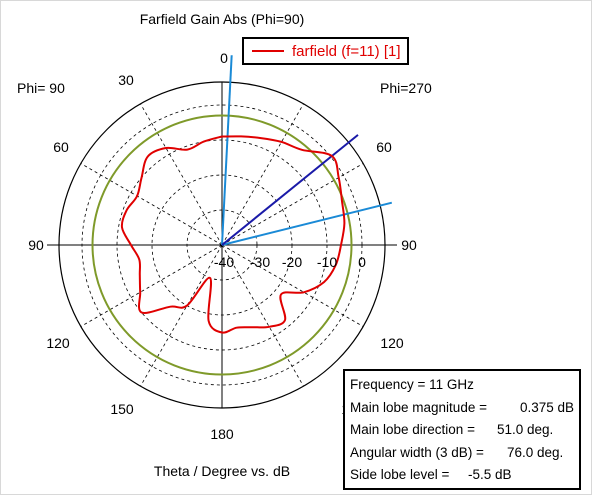 The height and width of the screenshot is (495, 592). I want to click on angle-label-right-120: 120, so click(392, 343).